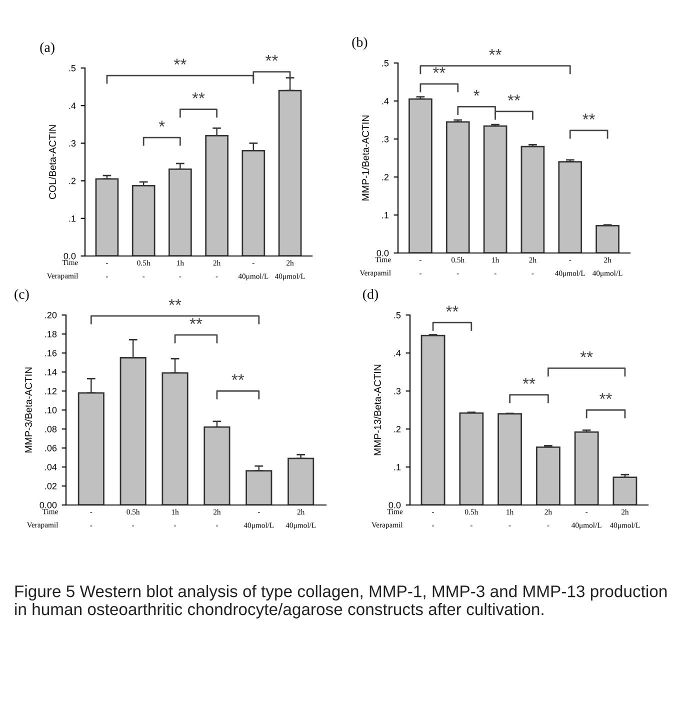 The image size is (679, 704). What do you see at coordinates (370, 295) in the screenshot?
I see `chart-title: (d)` at bounding box center [370, 295].